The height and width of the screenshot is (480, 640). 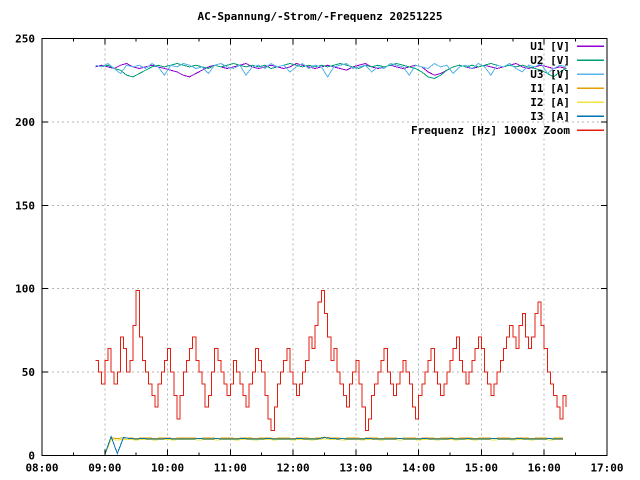 What do you see at coordinates (550, 102) in the screenshot?
I see `legend-label: I2 [A]` at bounding box center [550, 102].